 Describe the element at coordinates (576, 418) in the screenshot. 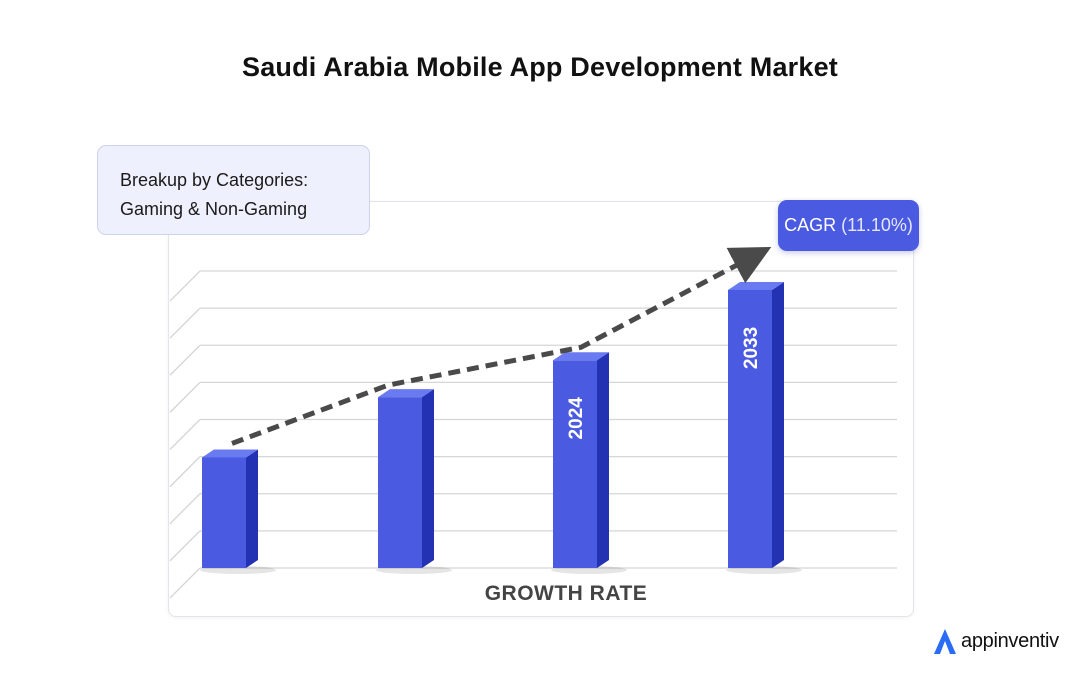

I see `bar-category-label: 2024` at that location.